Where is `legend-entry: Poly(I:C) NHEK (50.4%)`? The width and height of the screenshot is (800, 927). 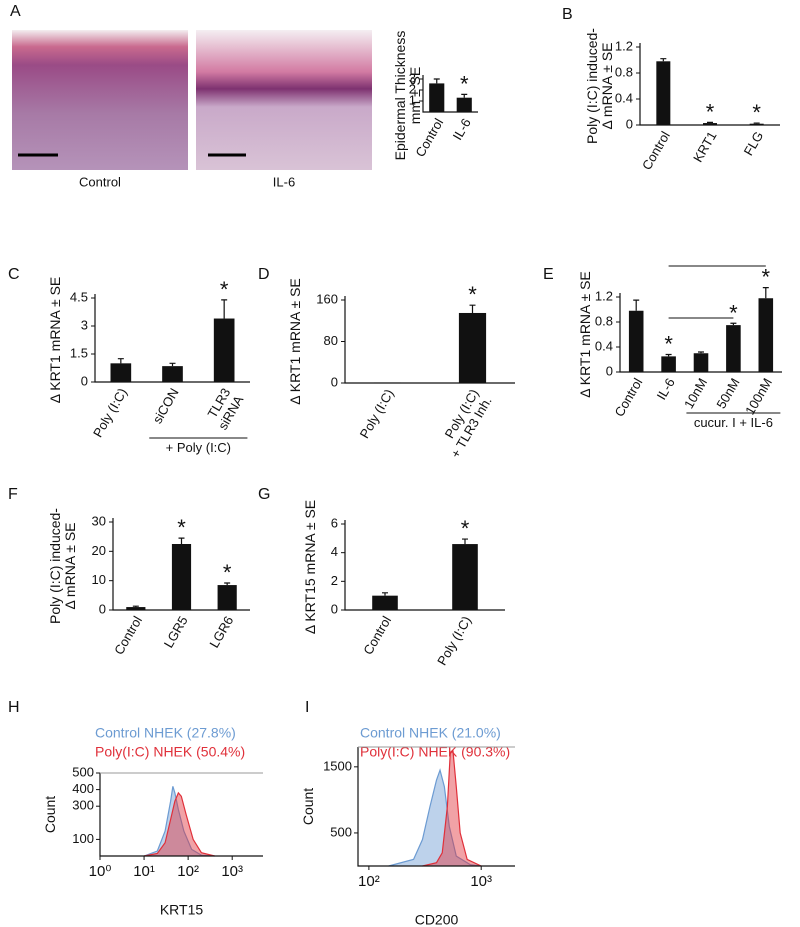 legend-entry: Poly(I:C) NHEK (50.4%) is located at coordinates (170, 752).